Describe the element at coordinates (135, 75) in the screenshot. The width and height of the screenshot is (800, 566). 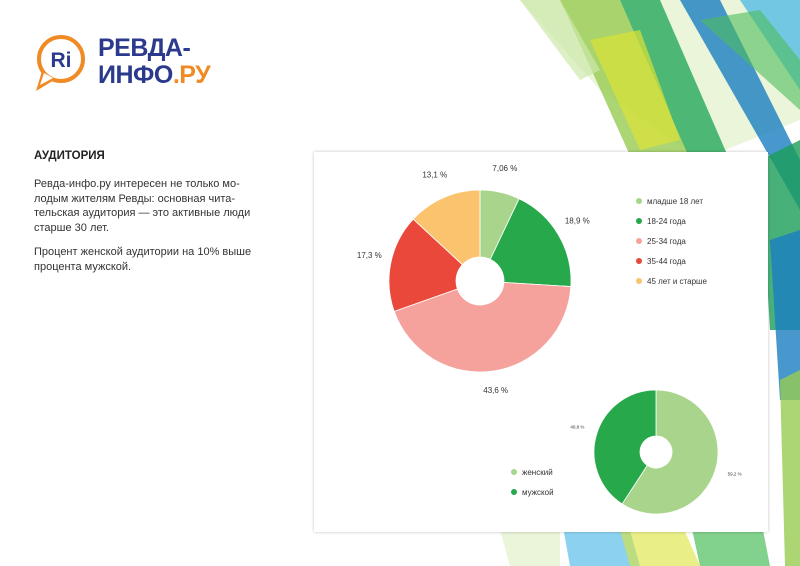
I see `logo-name-2: ИНФО` at that location.